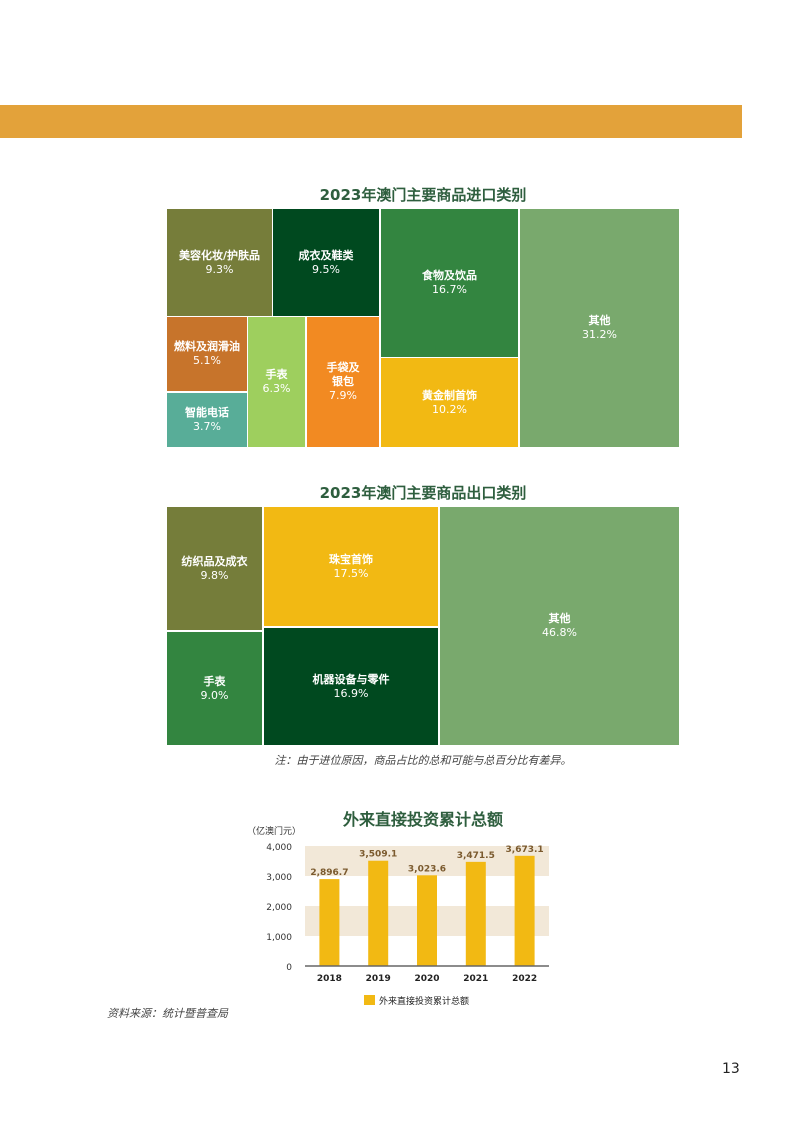  I want to click on tile-label: 燃料及润滑油, so click(207, 346).